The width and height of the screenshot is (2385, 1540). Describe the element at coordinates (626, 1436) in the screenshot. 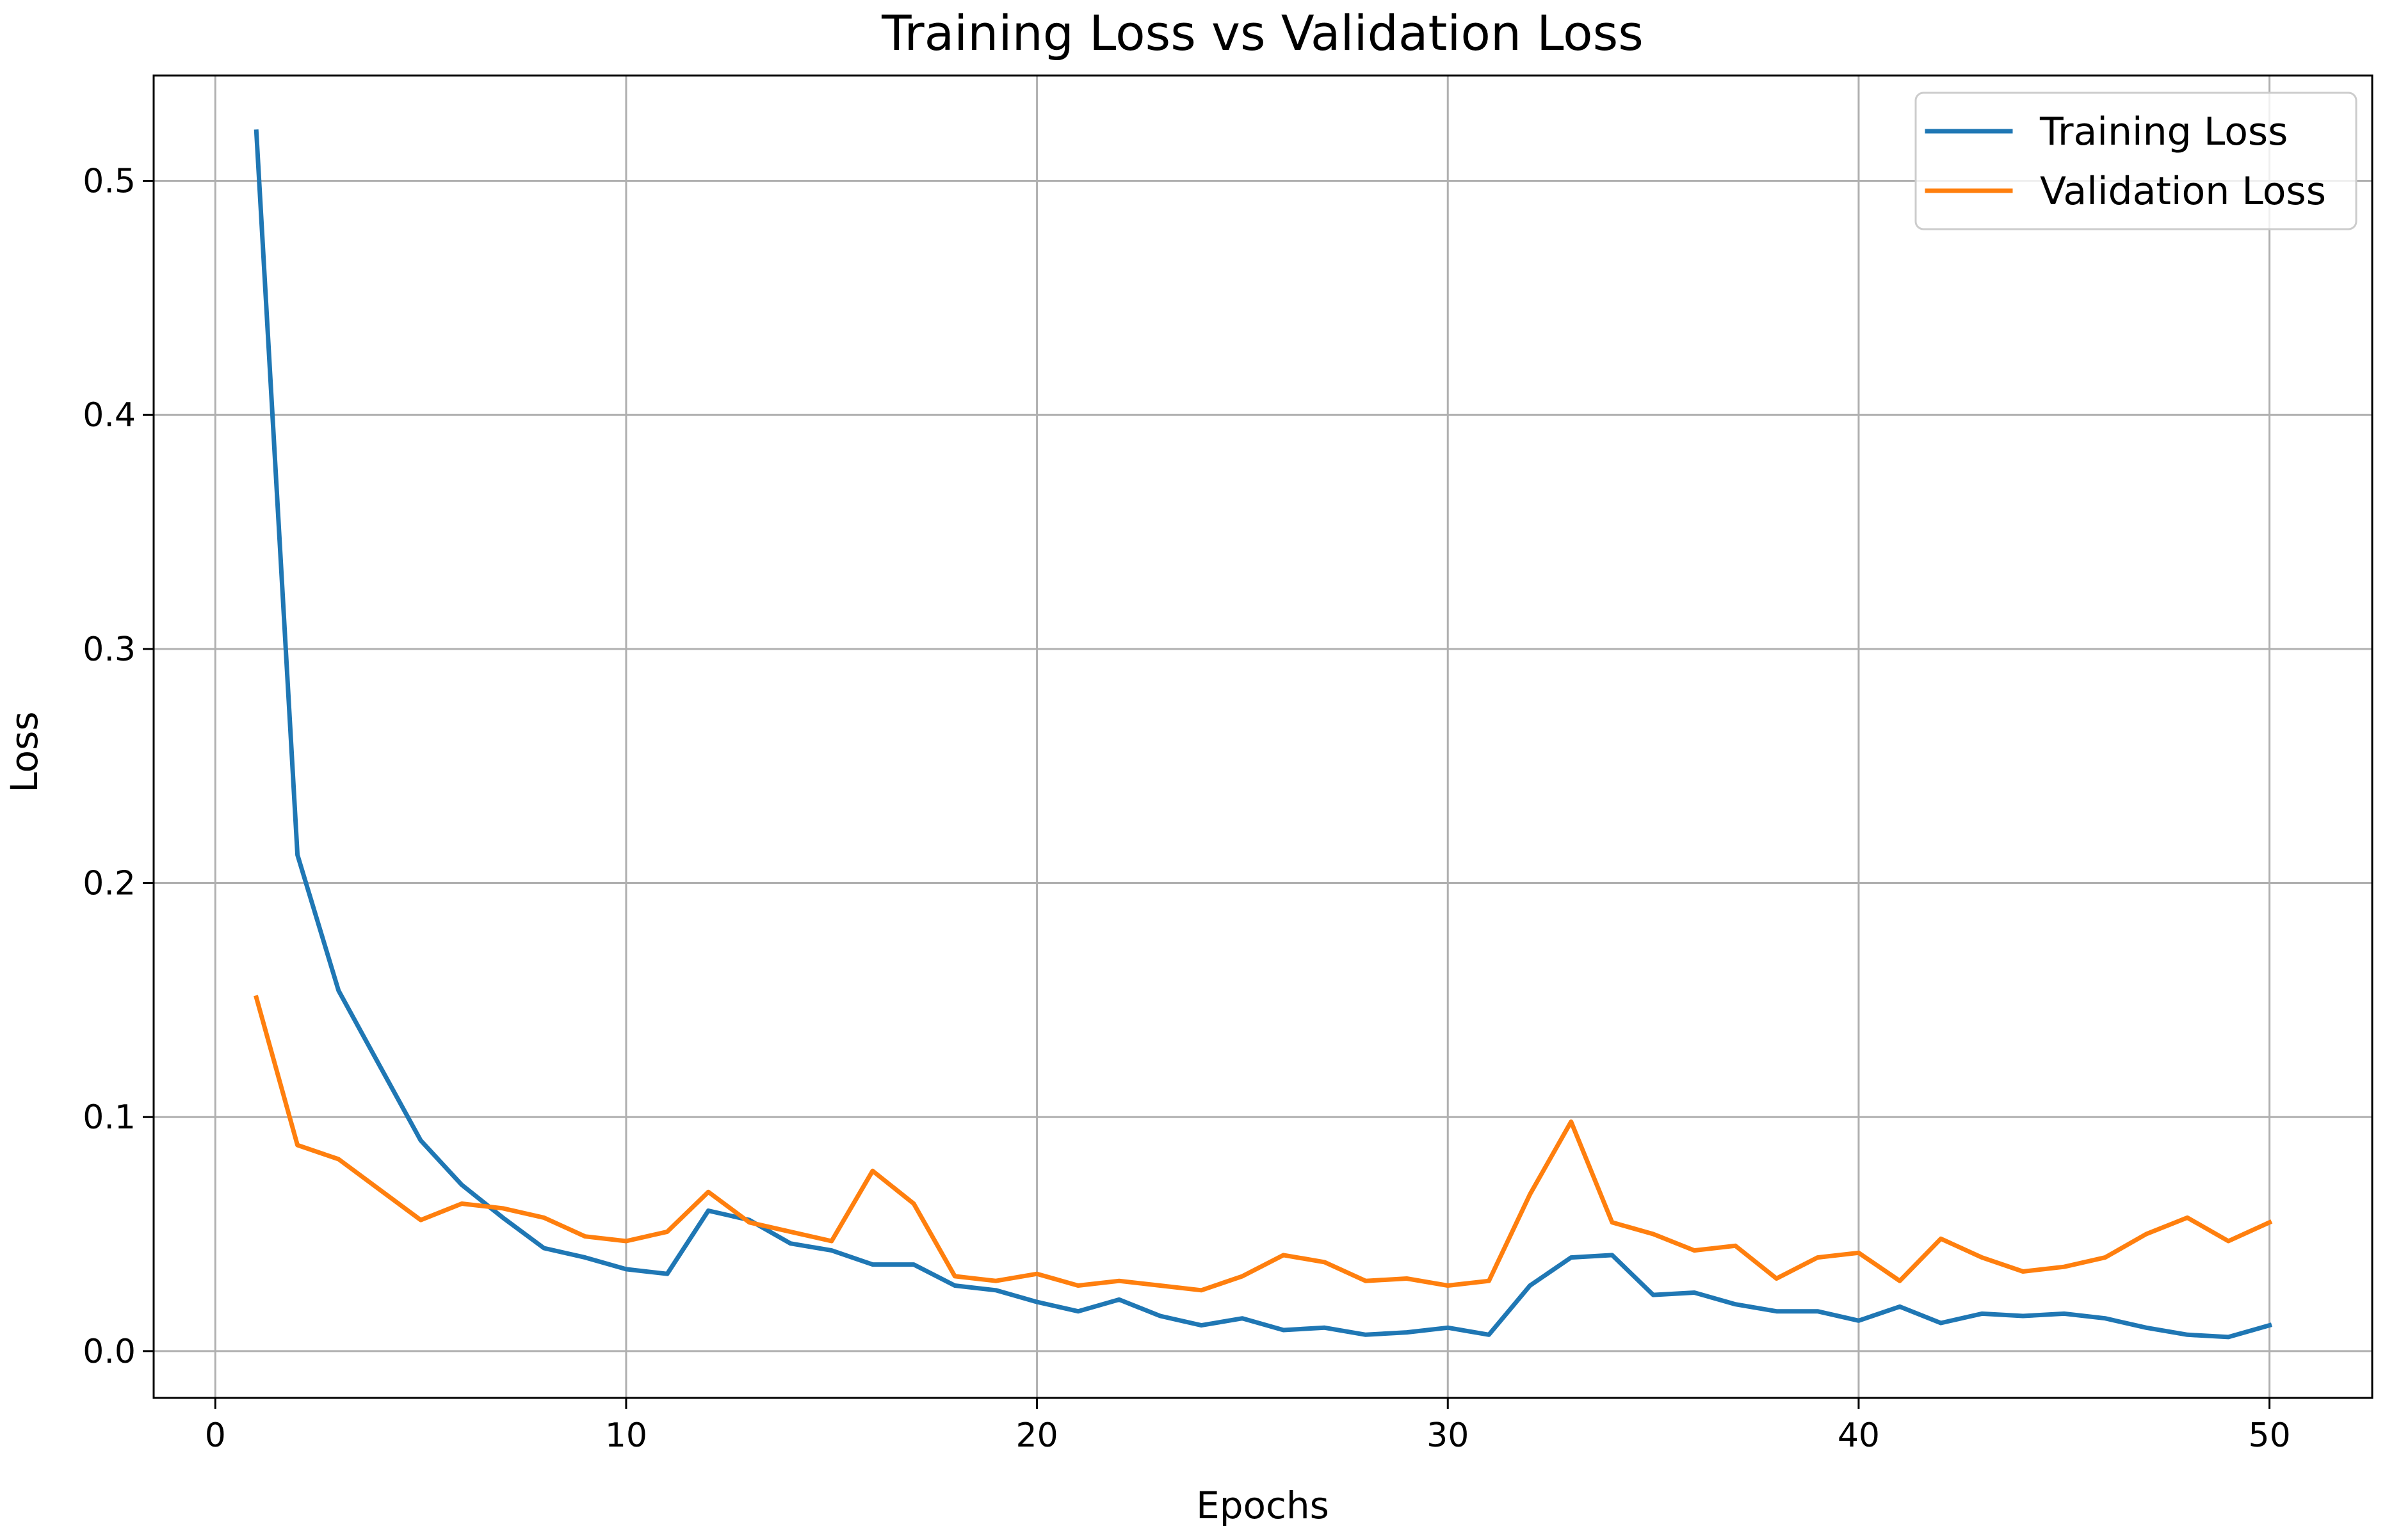

I see `x-tick-label: 10` at that location.